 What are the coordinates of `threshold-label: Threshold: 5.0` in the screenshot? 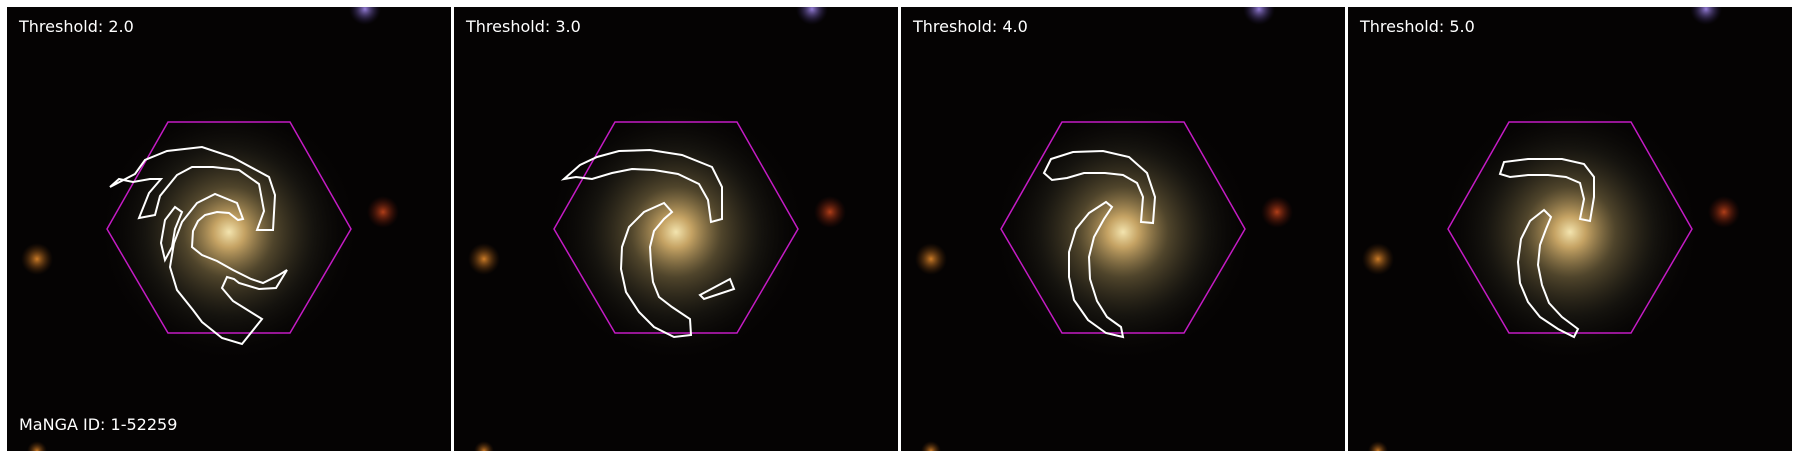 It's located at (1417, 26).